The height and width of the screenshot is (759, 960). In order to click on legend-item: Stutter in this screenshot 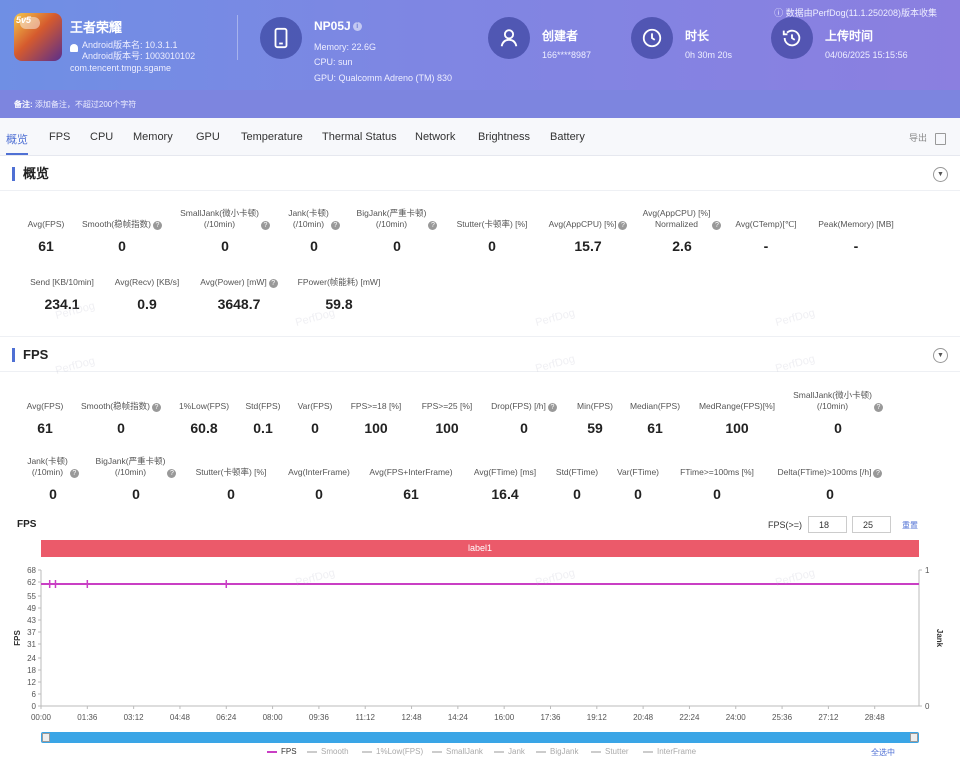, I will do `click(610, 751)`.